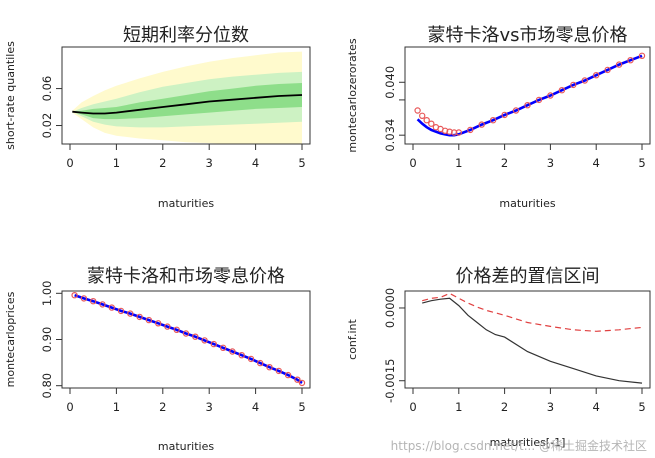 The width and height of the screenshot is (655, 458). I want to click on area-band-inner, so click(187, 101).